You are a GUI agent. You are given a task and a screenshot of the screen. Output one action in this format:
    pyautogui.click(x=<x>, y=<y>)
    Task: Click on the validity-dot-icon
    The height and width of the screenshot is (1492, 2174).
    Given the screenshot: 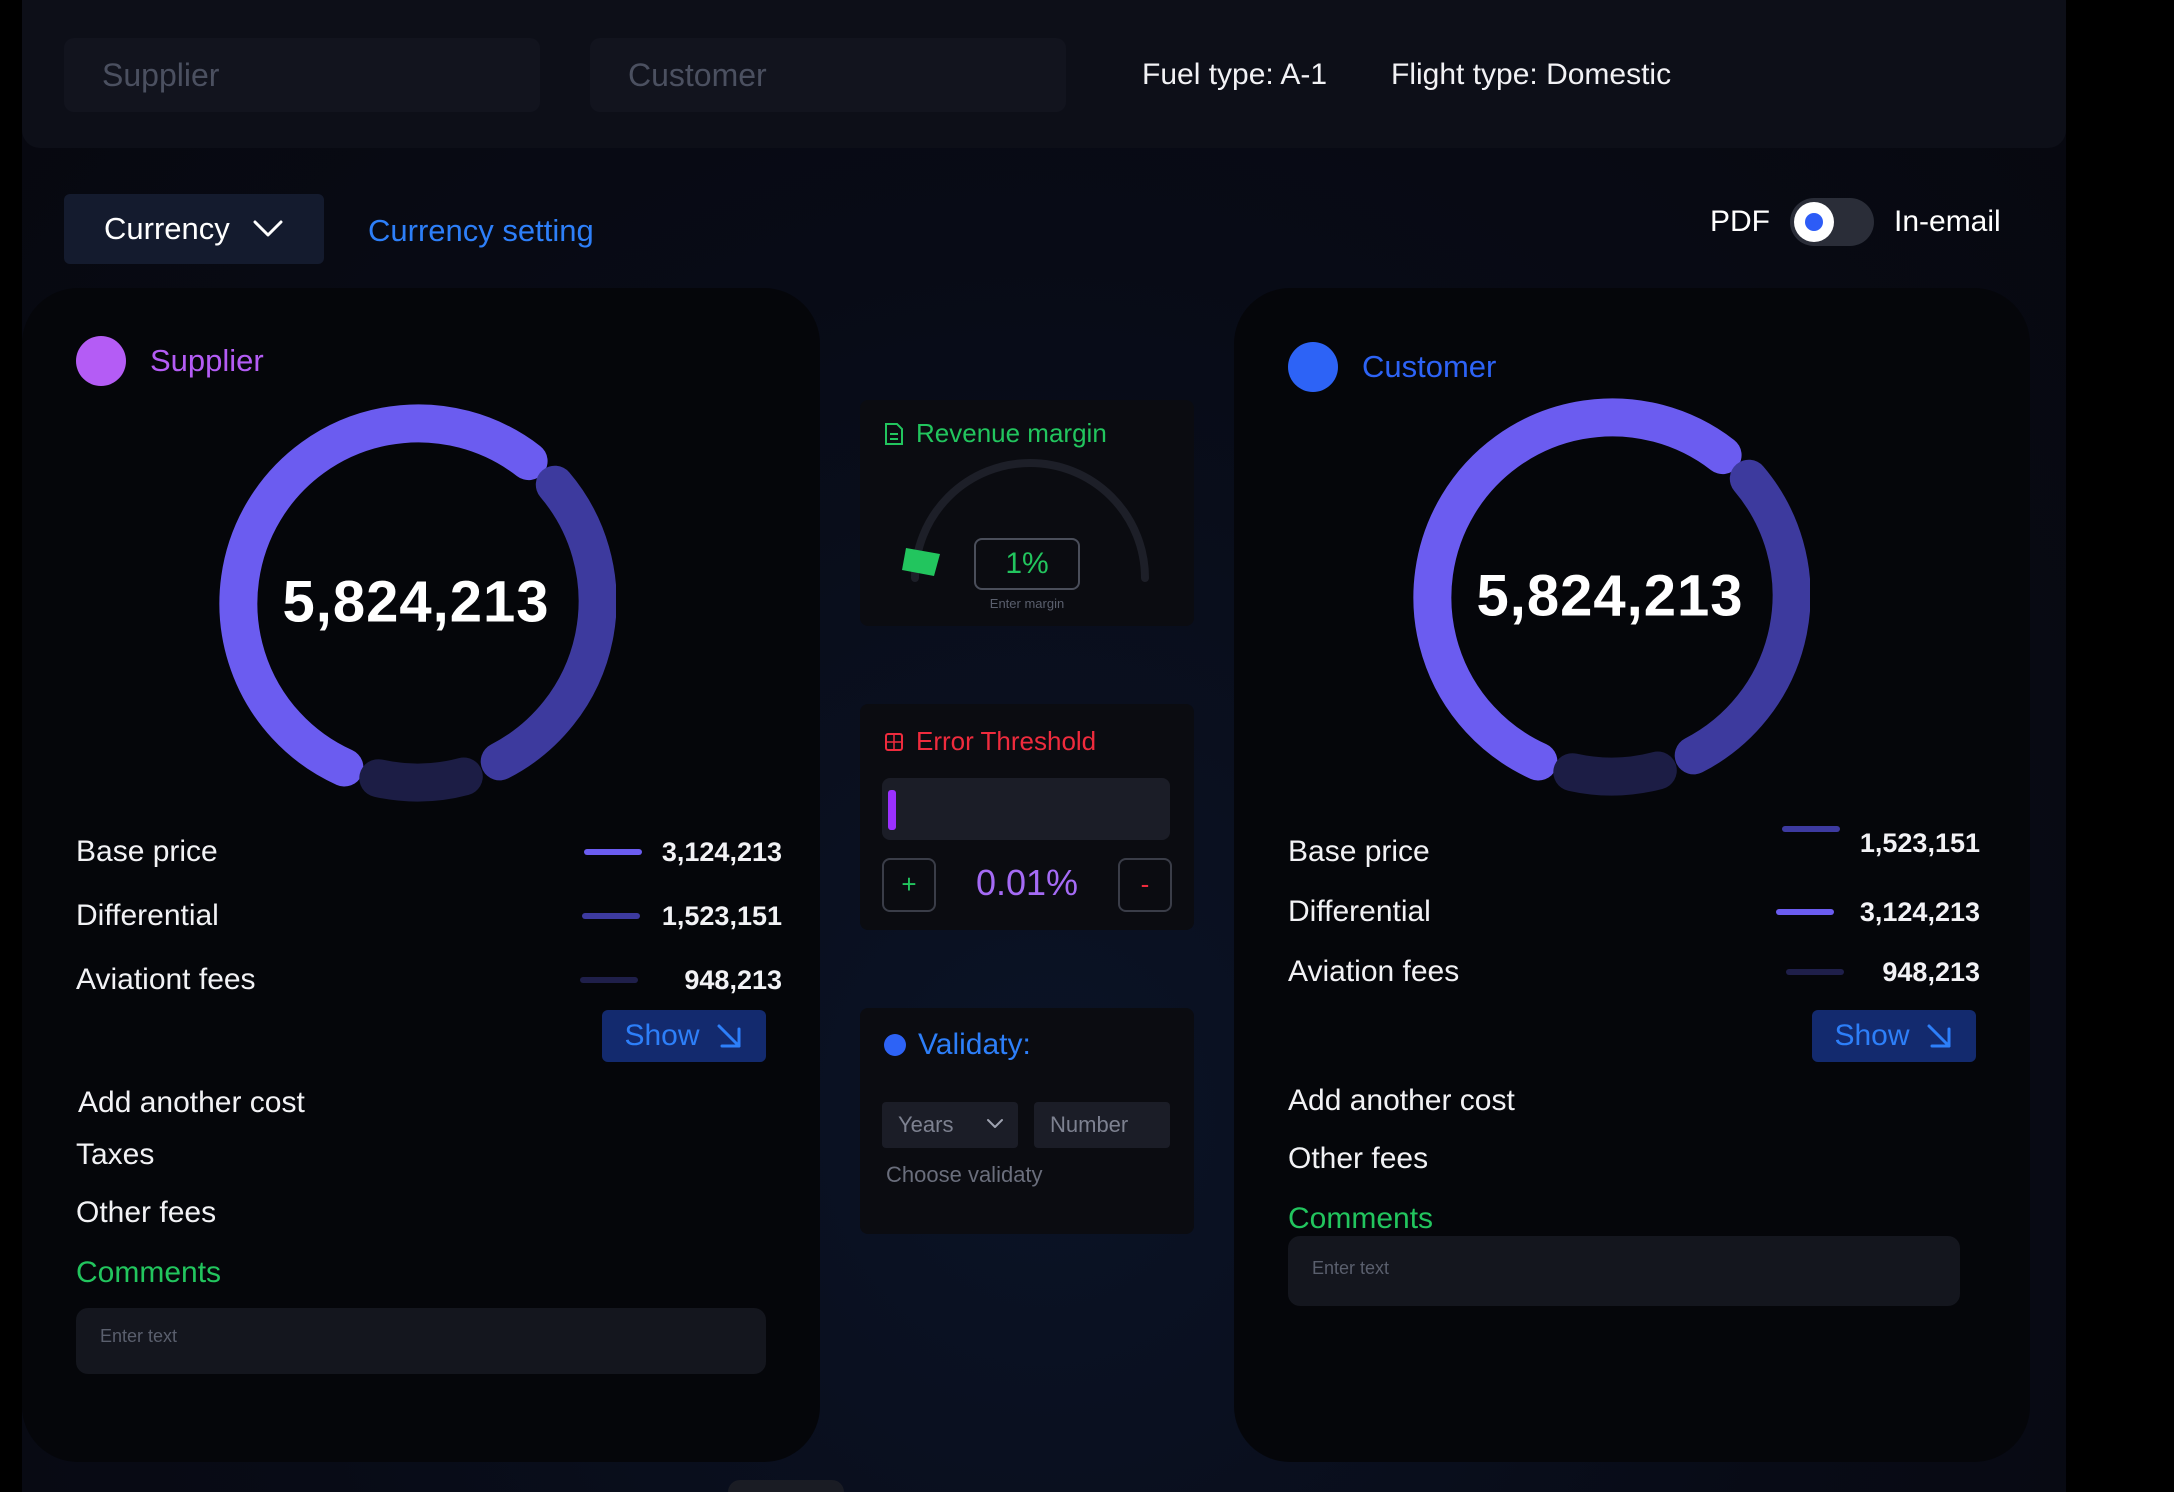 What is the action you would take?
    pyautogui.click(x=895, y=1045)
    